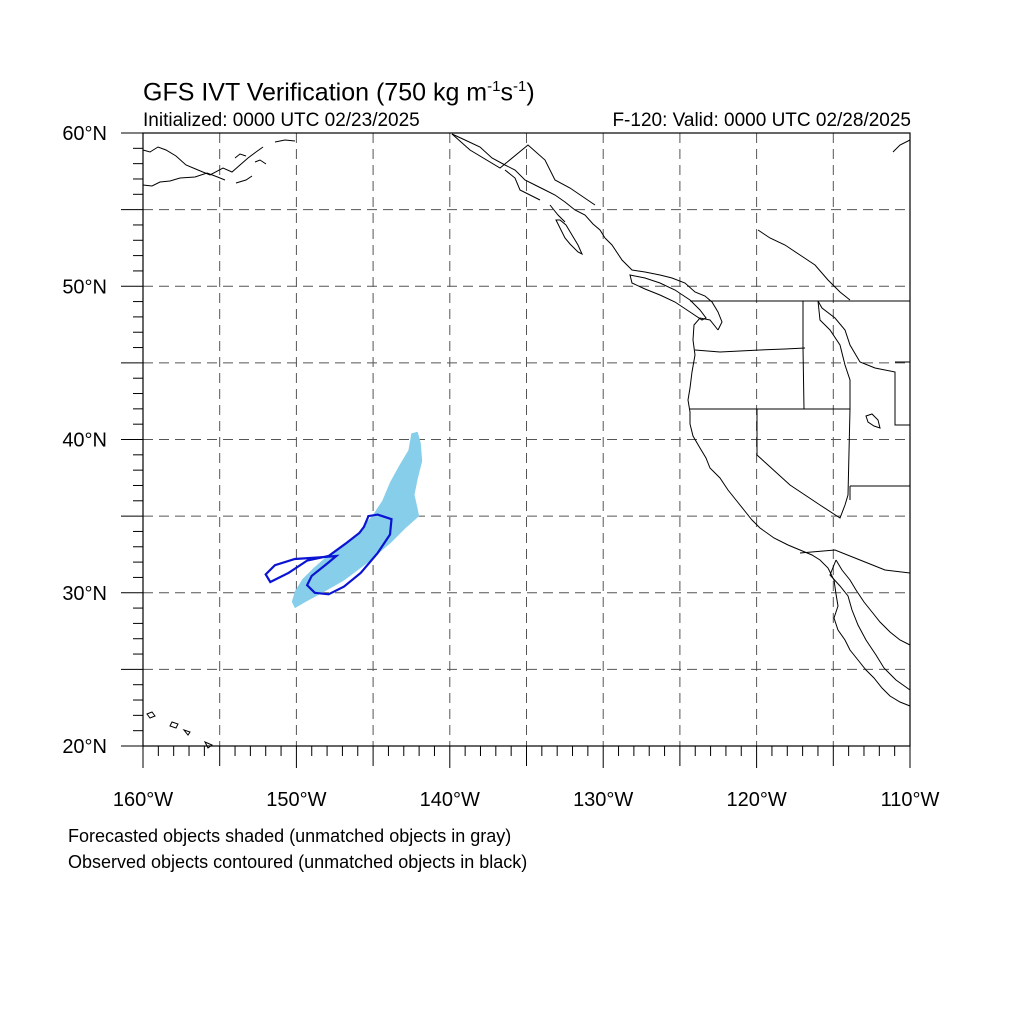  What do you see at coordinates (296, 800) in the screenshot?
I see `lon-tick-label: 150°W` at bounding box center [296, 800].